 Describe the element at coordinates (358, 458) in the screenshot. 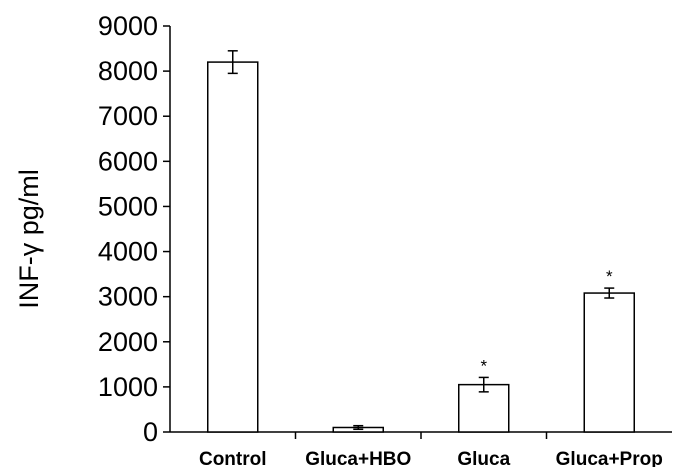

I see `x-tick-label: Gluca+HBO` at that location.